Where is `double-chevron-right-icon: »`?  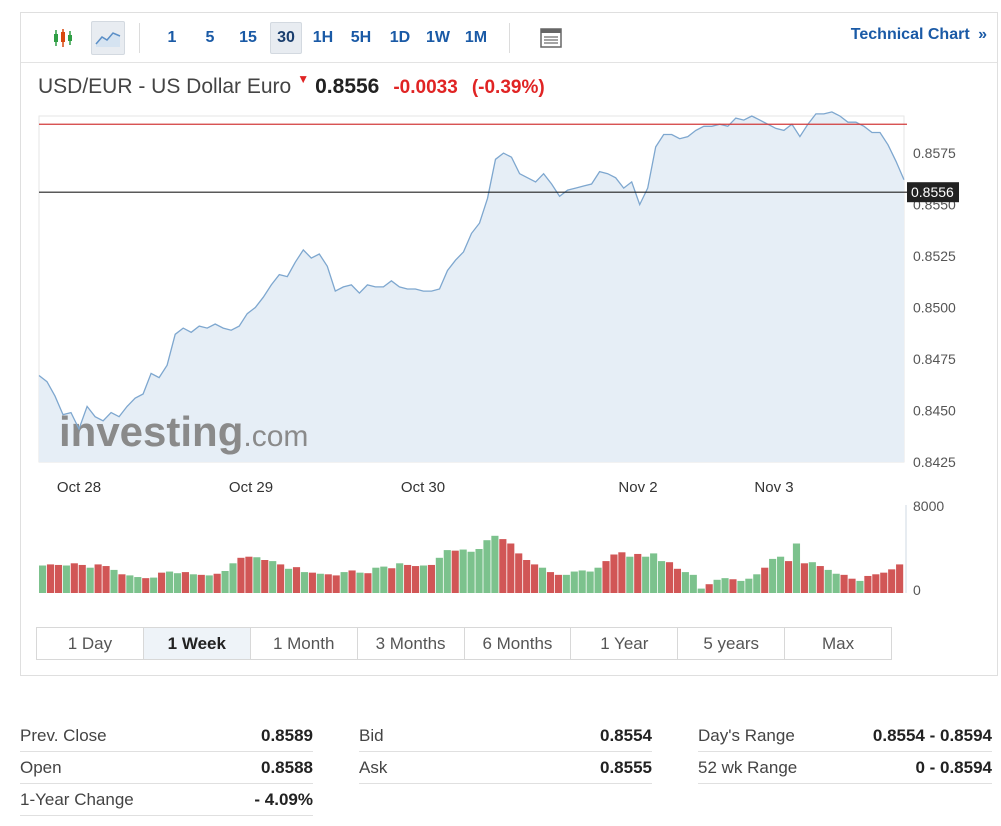
double-chevron-right-icon: » is located at coordinates (982, 34).